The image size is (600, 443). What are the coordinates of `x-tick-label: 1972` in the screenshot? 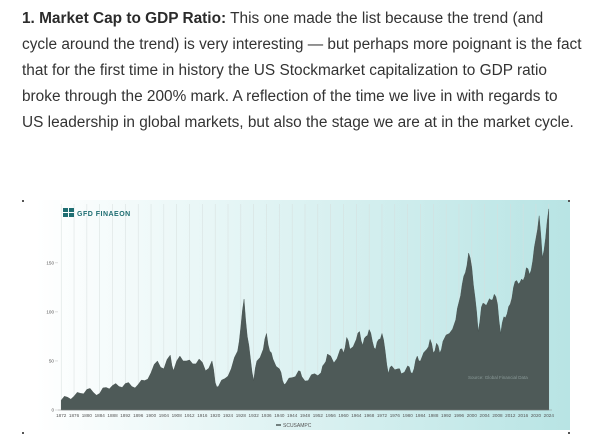 It's located at (382, 415).